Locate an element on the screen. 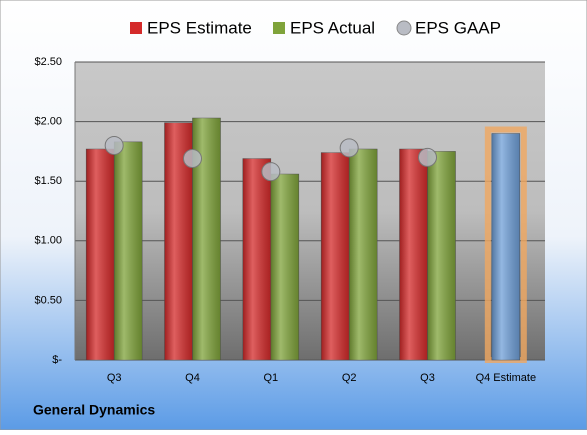  x-tick-label: Q4 Estimate is located at coordinates (506, 378).